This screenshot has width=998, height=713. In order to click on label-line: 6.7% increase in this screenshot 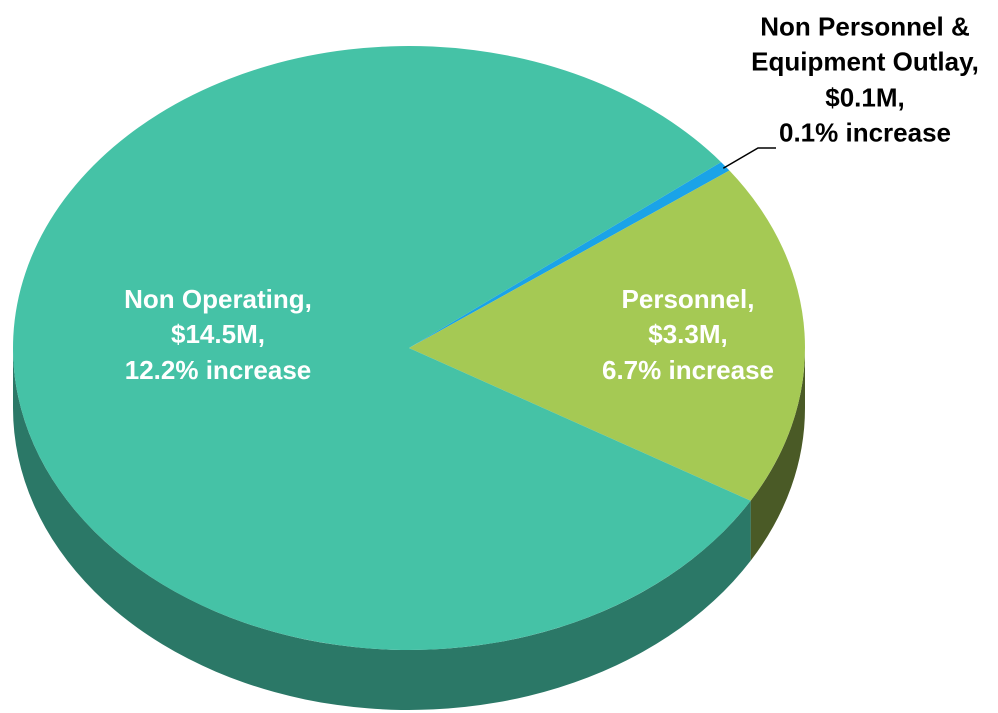, I will do `click(687, 369)`.